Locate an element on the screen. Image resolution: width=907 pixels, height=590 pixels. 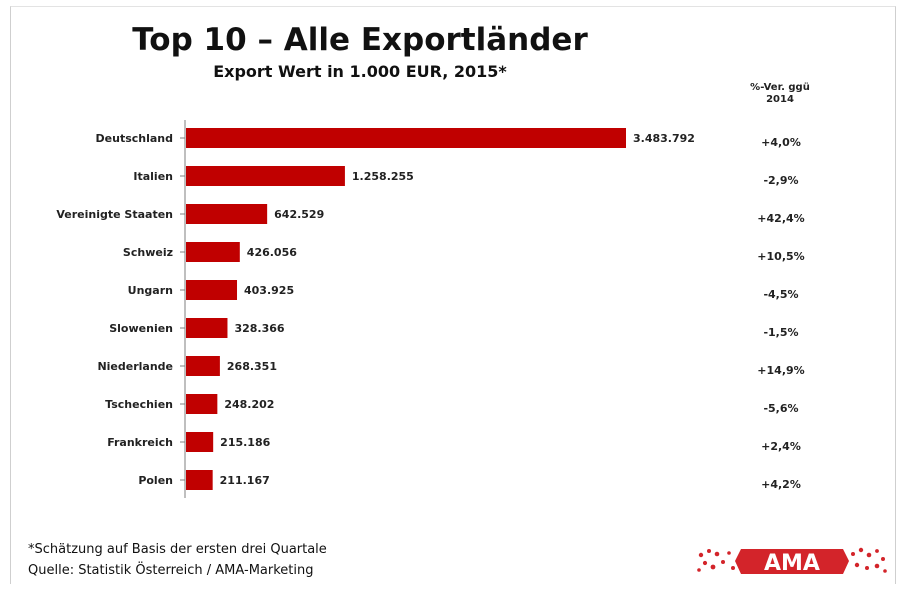
change-column-header: %-Ver. ggü 2014 is located at coordinates (780, 94).